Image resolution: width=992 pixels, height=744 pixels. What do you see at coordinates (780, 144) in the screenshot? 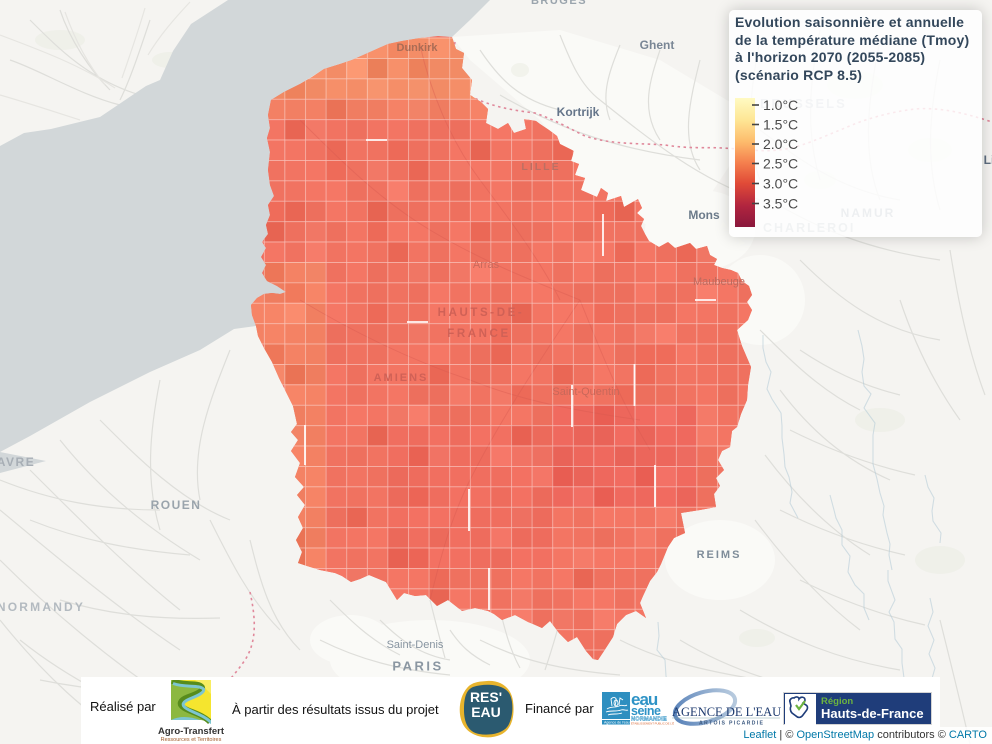
I see `svg-text: 2.0°C` at bounding box center [780, 144].